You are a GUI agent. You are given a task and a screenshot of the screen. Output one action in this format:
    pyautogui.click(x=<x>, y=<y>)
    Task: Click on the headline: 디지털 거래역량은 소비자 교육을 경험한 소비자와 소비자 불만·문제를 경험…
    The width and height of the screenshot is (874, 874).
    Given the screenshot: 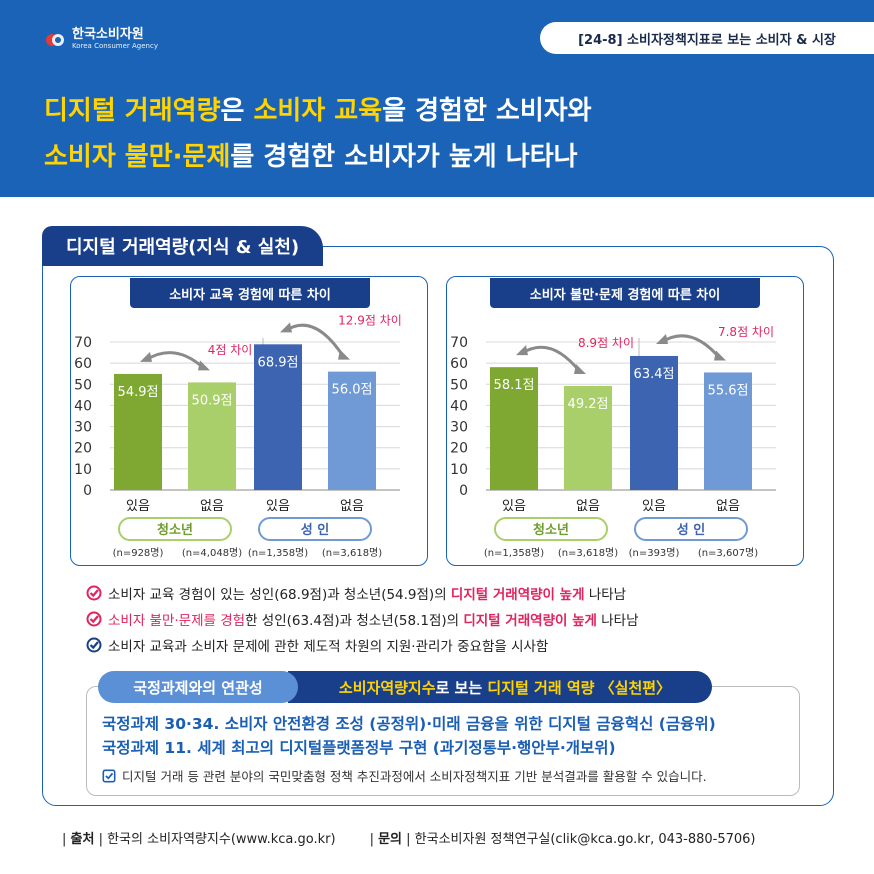 What is the action you would take?
    pyautogui.click(x=318, y=134)
    